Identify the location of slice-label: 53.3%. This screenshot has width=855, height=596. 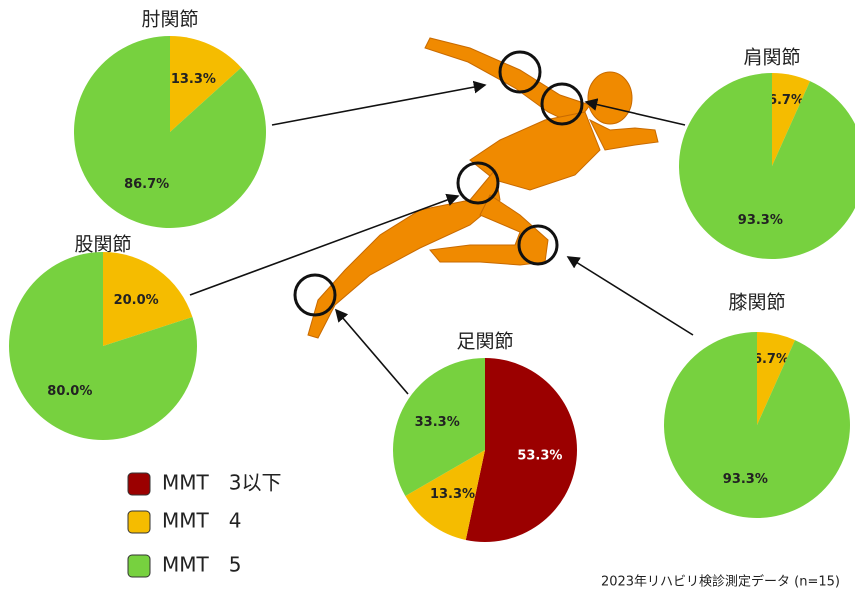
(539, 455).